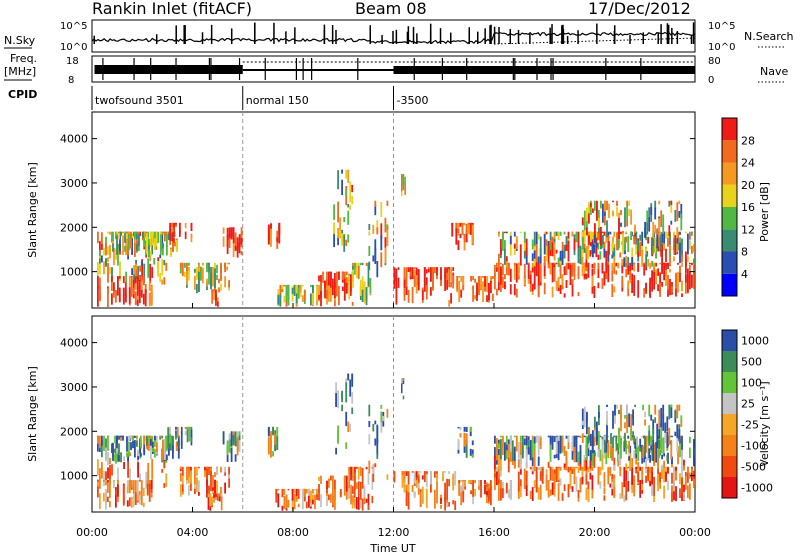 The image size is (800, 554). I want to click on colorbar-tick-label: -25, so click(750, 425).